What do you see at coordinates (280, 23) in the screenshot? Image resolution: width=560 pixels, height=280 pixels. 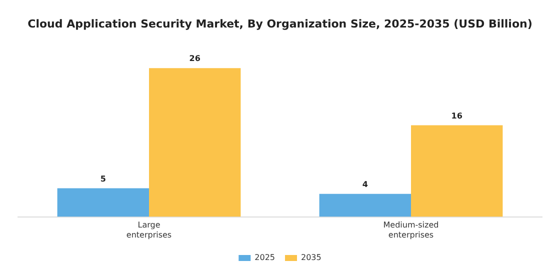 I see `chart-title: Cloud Application Security Market, By Organization Size, 2025-2035 (USD Billion)` at bounding box center [280, 23].